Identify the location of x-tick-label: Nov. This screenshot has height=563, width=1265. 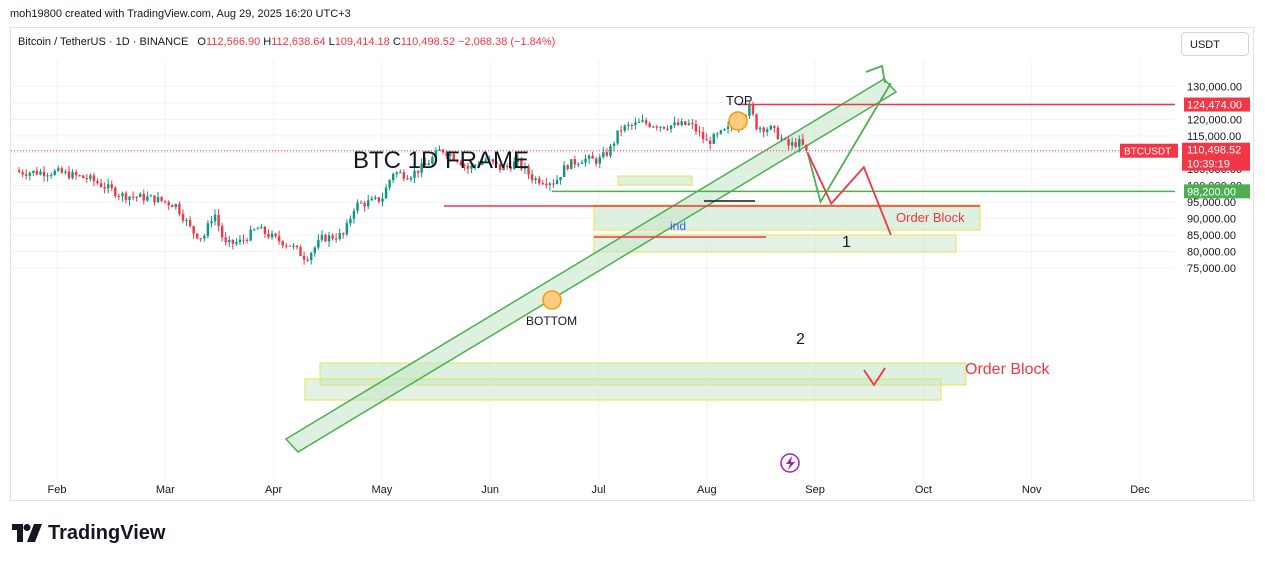
(1032, 490).